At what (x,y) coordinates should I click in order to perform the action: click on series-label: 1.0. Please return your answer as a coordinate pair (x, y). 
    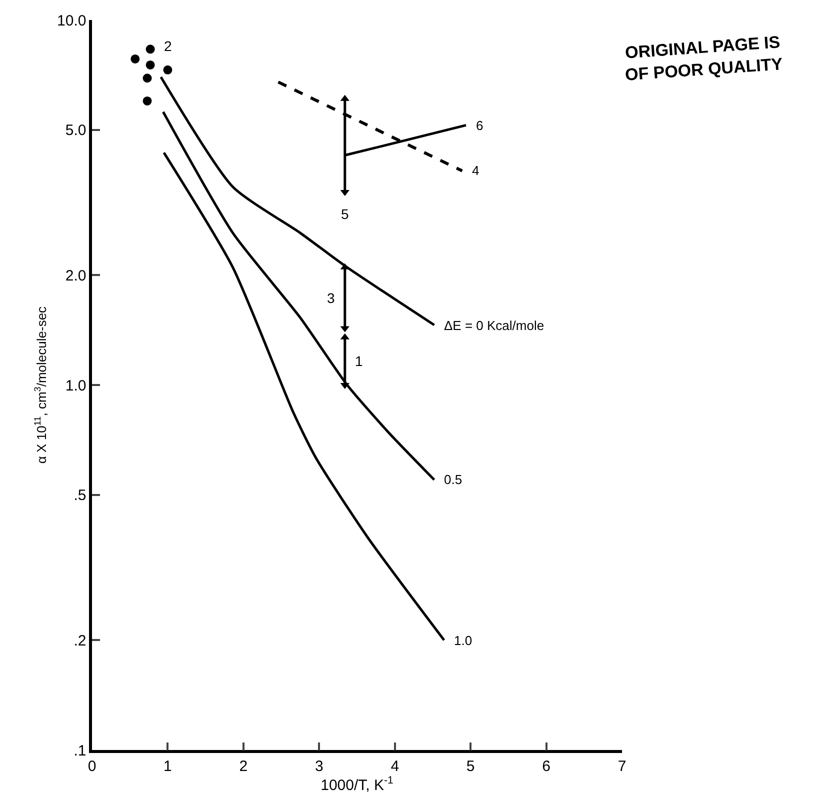
    Looking at the image, I should click on (463, 640).